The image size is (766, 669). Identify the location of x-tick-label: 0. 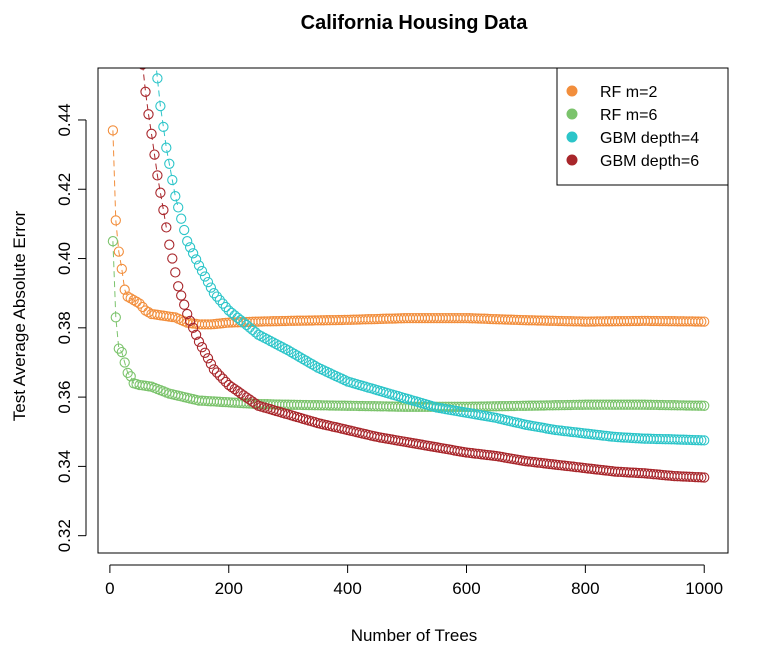
(109, 588).